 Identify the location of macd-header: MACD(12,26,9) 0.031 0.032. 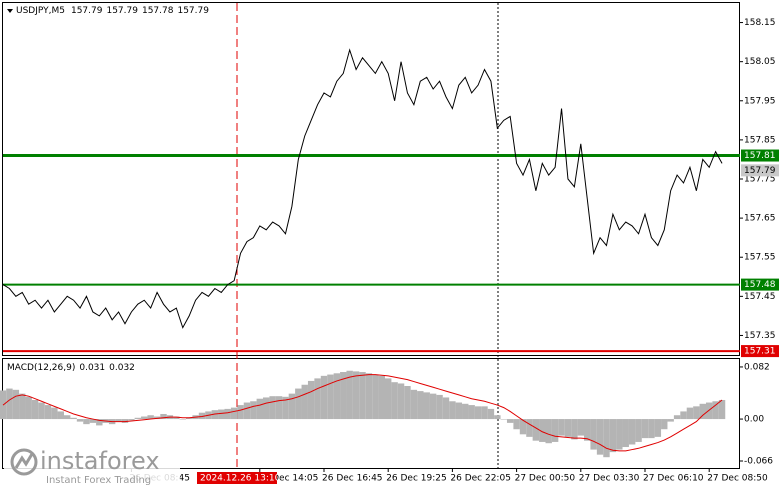
(71, 368).